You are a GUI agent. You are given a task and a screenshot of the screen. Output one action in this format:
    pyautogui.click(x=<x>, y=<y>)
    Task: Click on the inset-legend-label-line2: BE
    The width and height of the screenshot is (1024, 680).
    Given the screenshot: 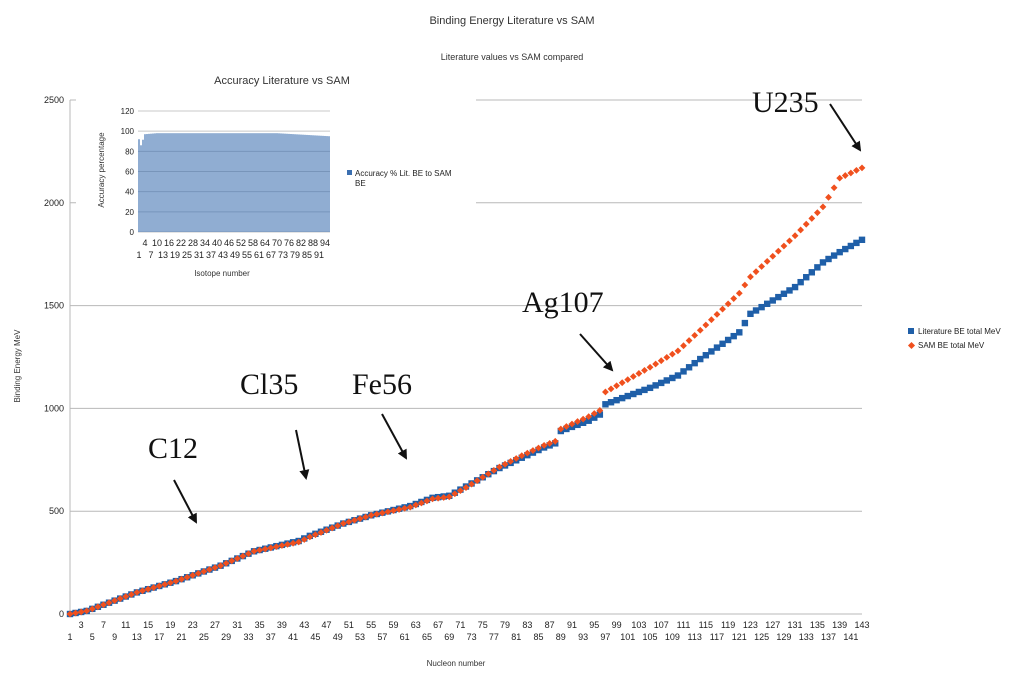 What is the action you would take?
    pyautogui.click(x=360, y=183)
    